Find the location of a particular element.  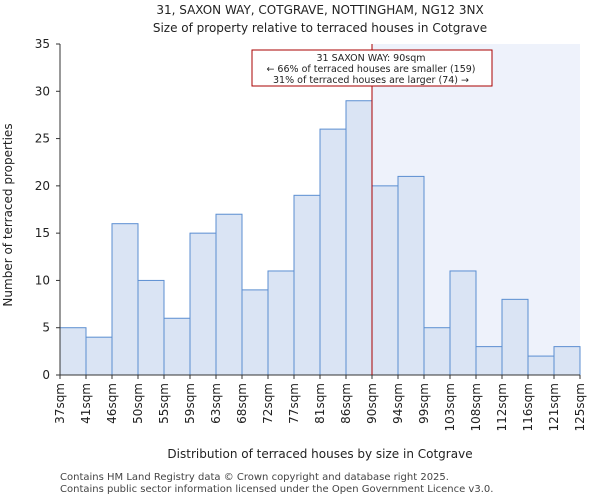

annotation-line-3: 31% of terraced houses are larger (74) → is located at coordinates (371, 80).